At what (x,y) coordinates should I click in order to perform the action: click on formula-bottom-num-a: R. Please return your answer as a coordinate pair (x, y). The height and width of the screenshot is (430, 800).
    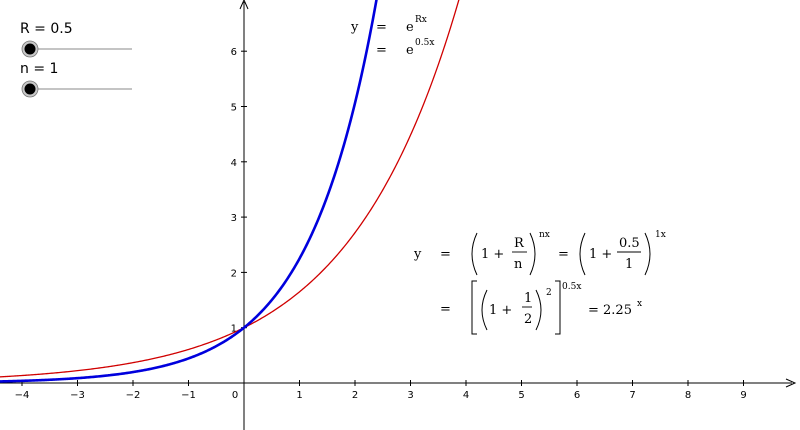
    Looking at the image, I should click on (519, 243).